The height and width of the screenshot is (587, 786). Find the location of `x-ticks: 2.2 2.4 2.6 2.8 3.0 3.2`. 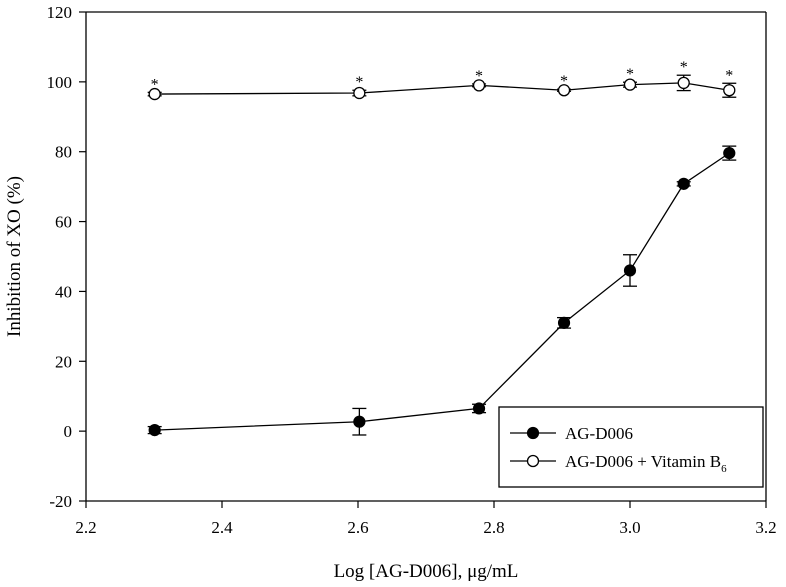

x-ticks: 2.2 2.4 2.6 2.8 3.0 3.2 is located at coordinates (426, 519).